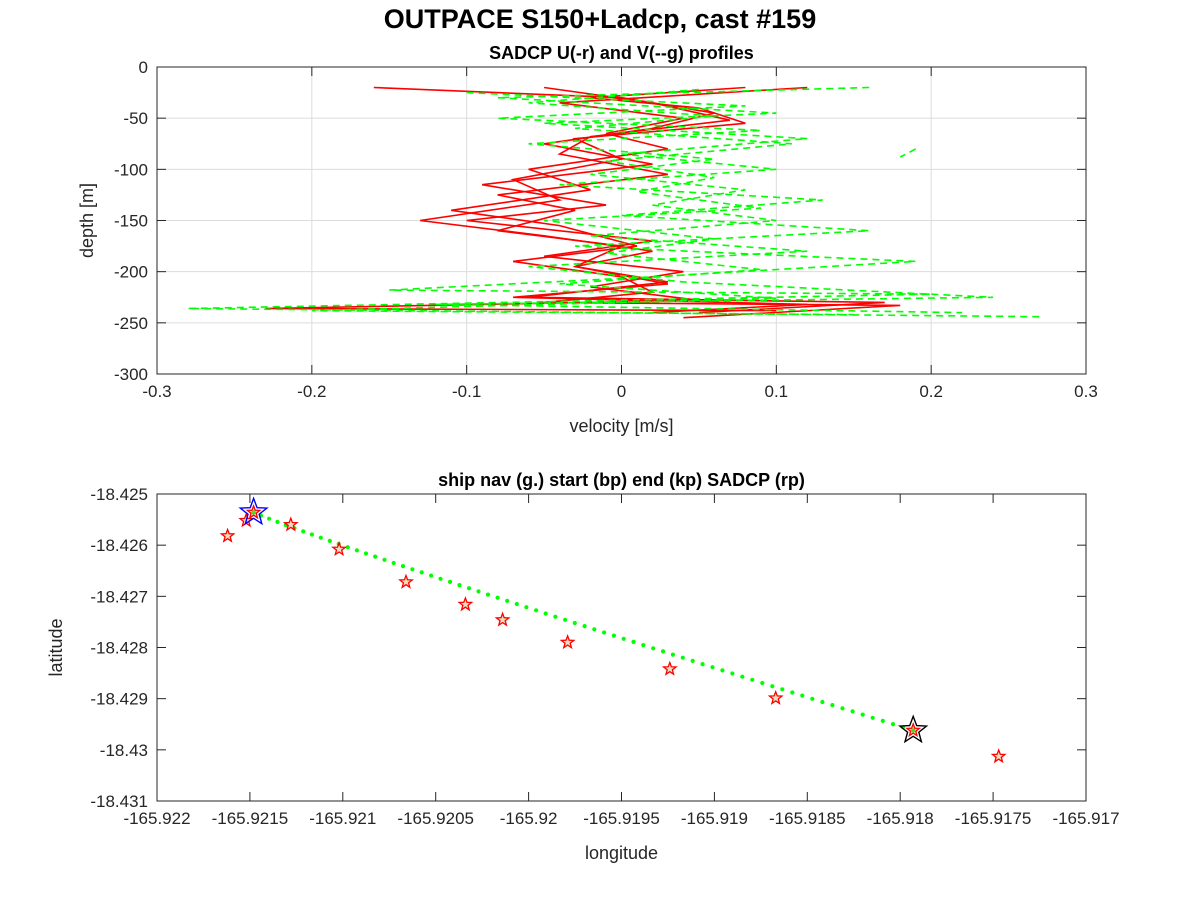 The width and height of the screenshot is (1200, 900). What do you see at coordinates (124, 750) in the screenshot?
I see `y-tick-label: -18.43` at bounding box center [124, 750].